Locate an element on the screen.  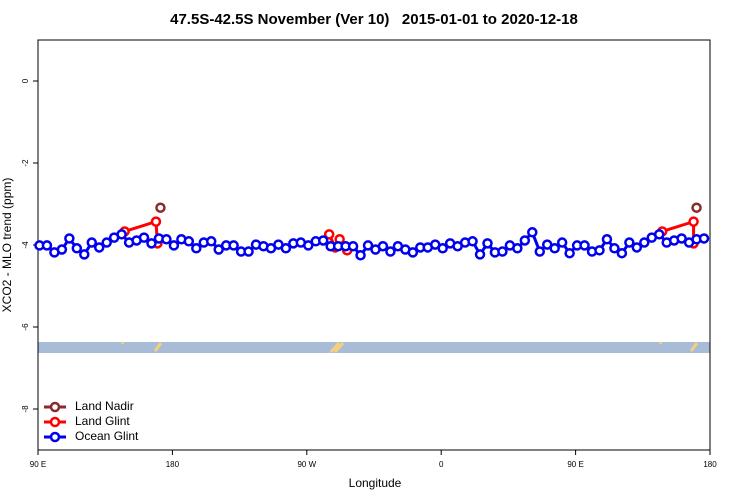
x-axis-label: Longitude is located at coordinates (375, 483).